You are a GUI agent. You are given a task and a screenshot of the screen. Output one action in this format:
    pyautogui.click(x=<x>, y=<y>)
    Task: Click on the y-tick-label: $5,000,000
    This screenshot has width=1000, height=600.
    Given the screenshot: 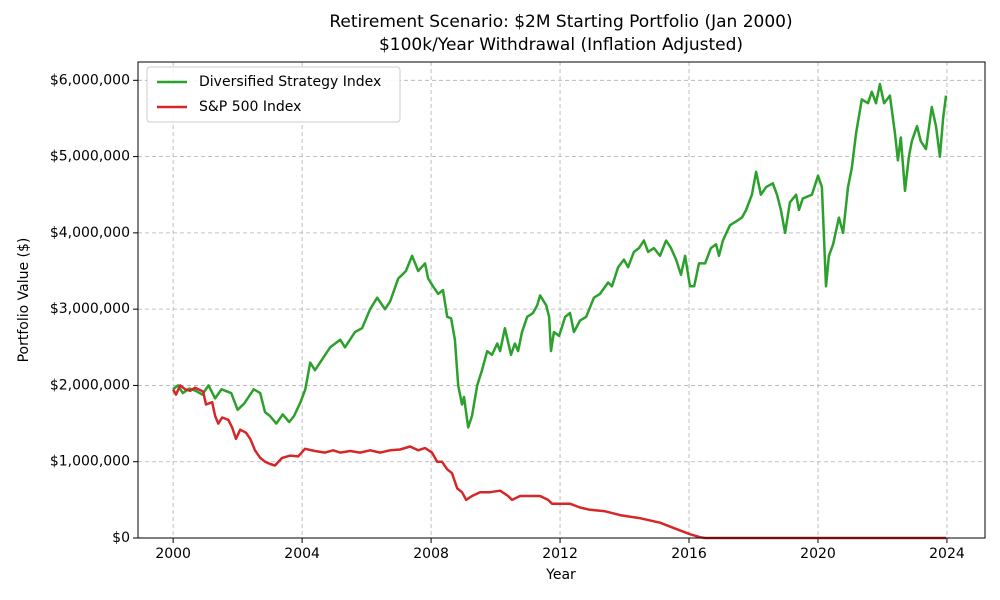 What is the action you would take?
    pyautogui.click(x=90, y=157)
    